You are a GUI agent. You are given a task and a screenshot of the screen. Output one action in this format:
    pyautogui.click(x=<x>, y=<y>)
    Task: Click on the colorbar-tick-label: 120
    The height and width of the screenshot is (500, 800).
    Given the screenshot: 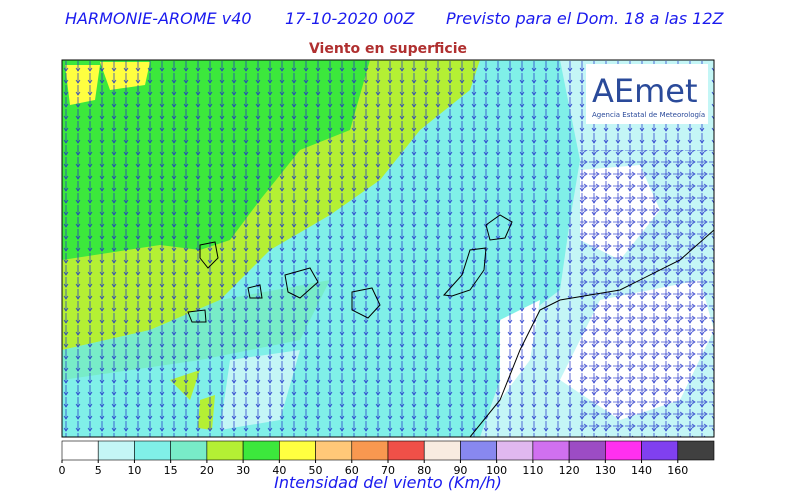 What is the action you would take?
    pyautogui.click(x=569, y=470)
    